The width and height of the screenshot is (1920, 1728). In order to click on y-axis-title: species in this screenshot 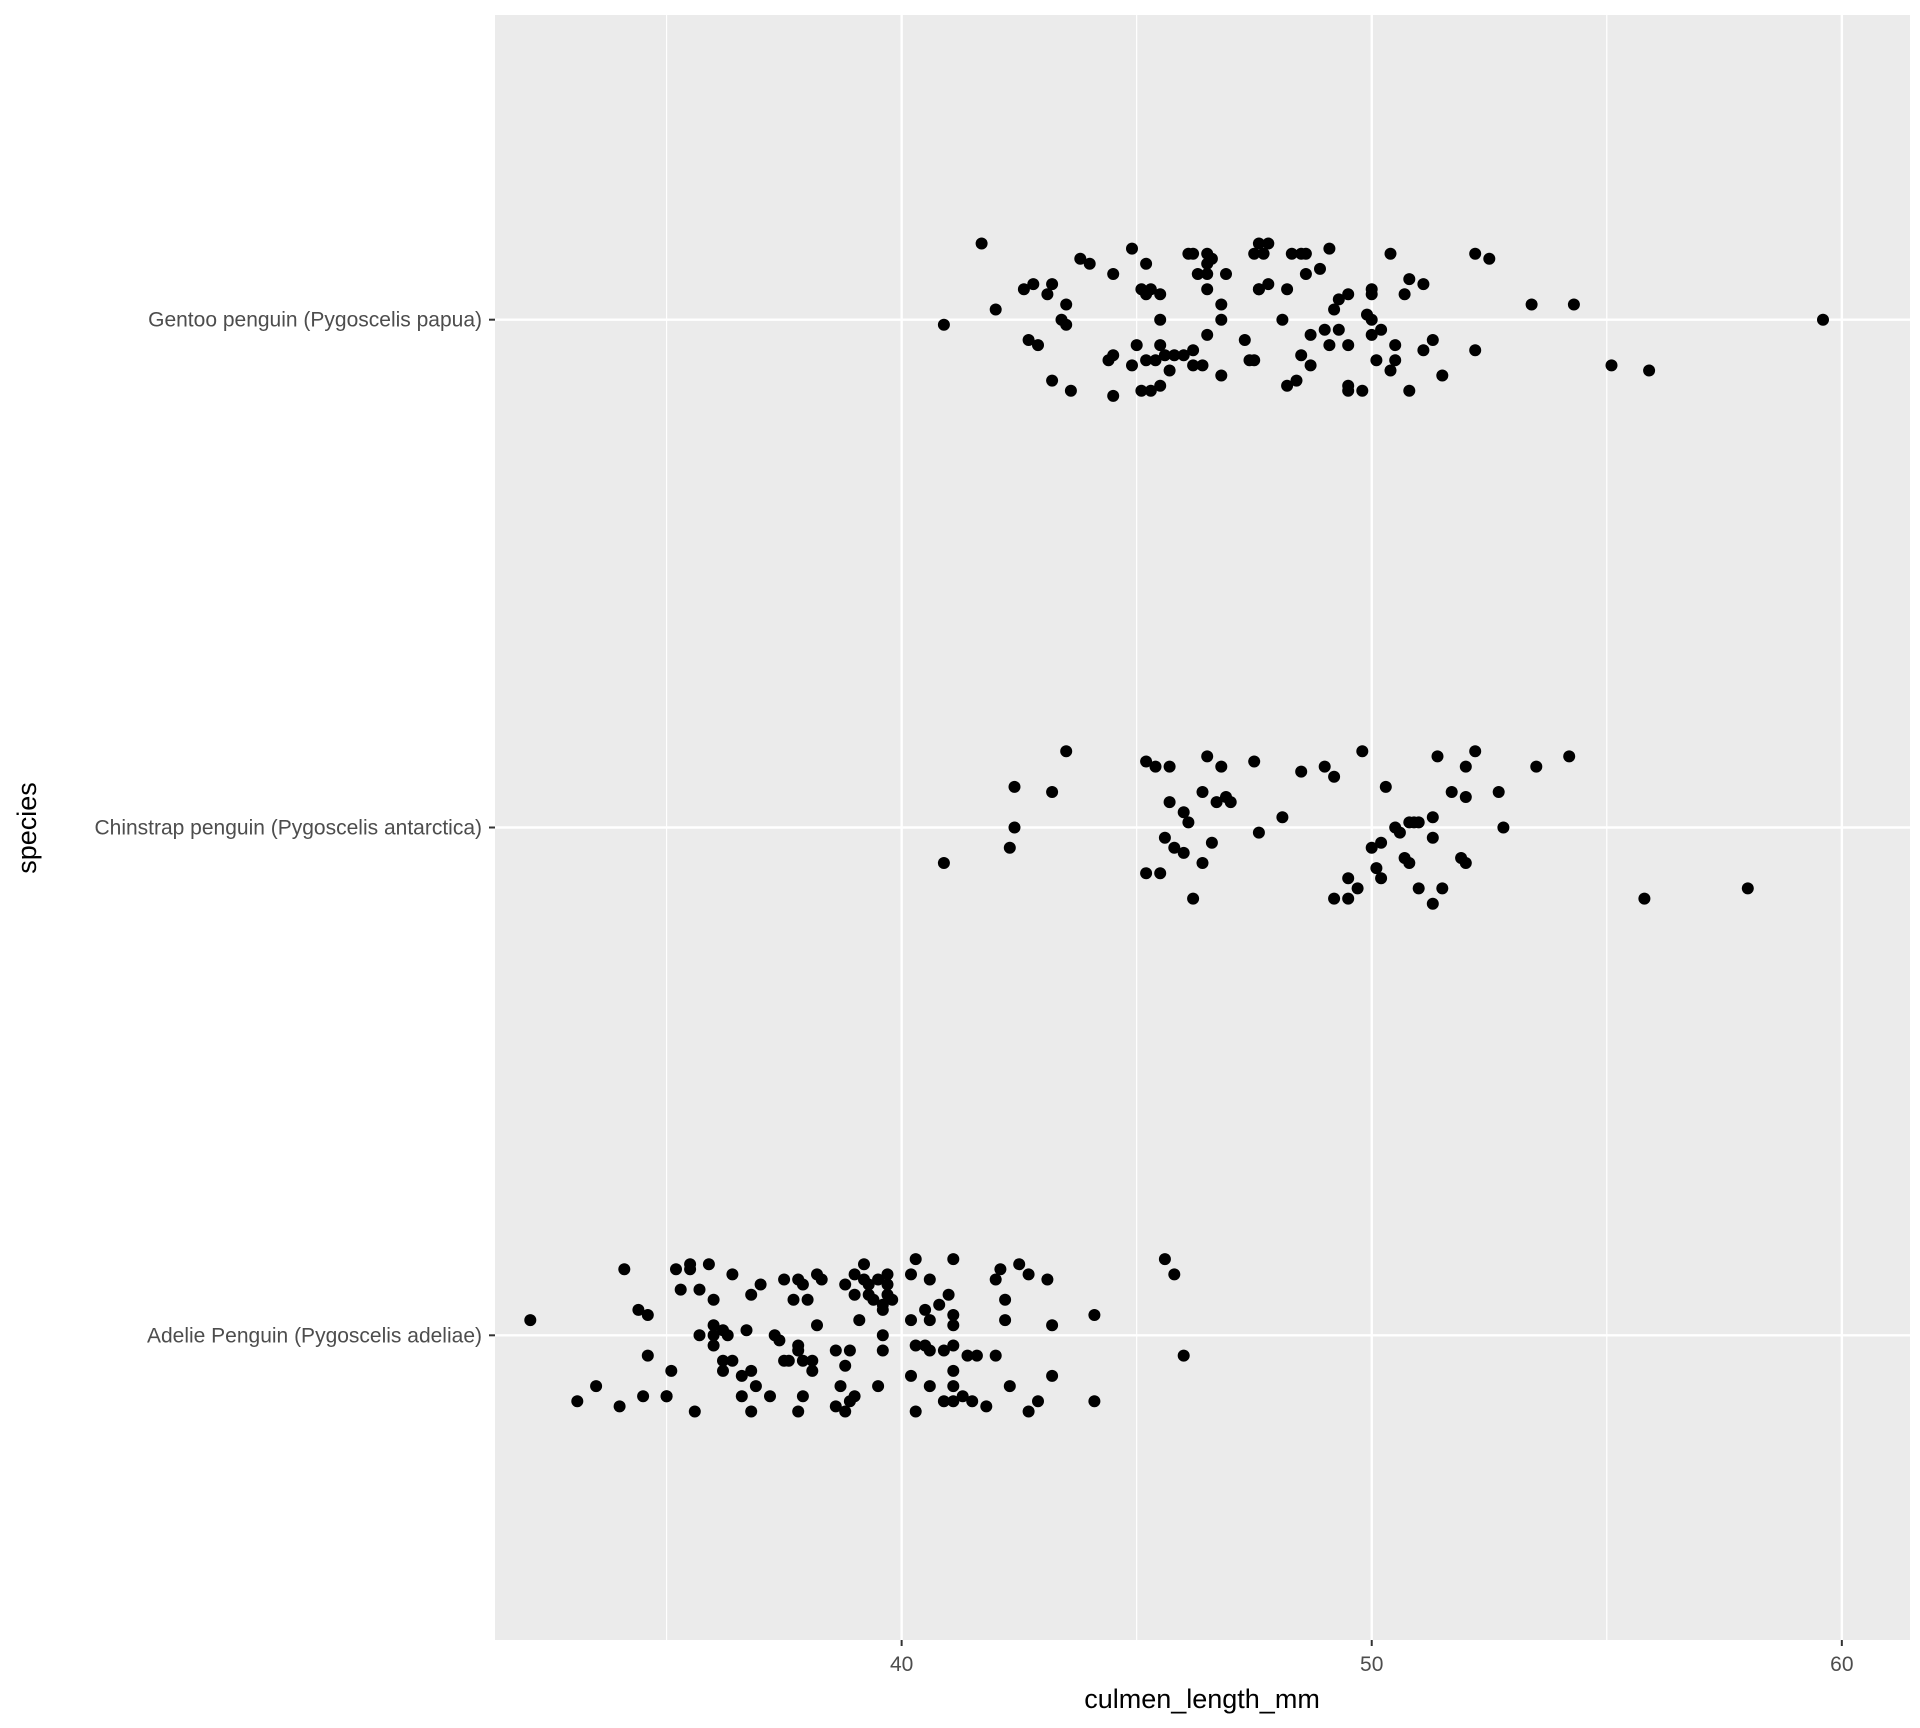, I will do `click(27, 828)`.